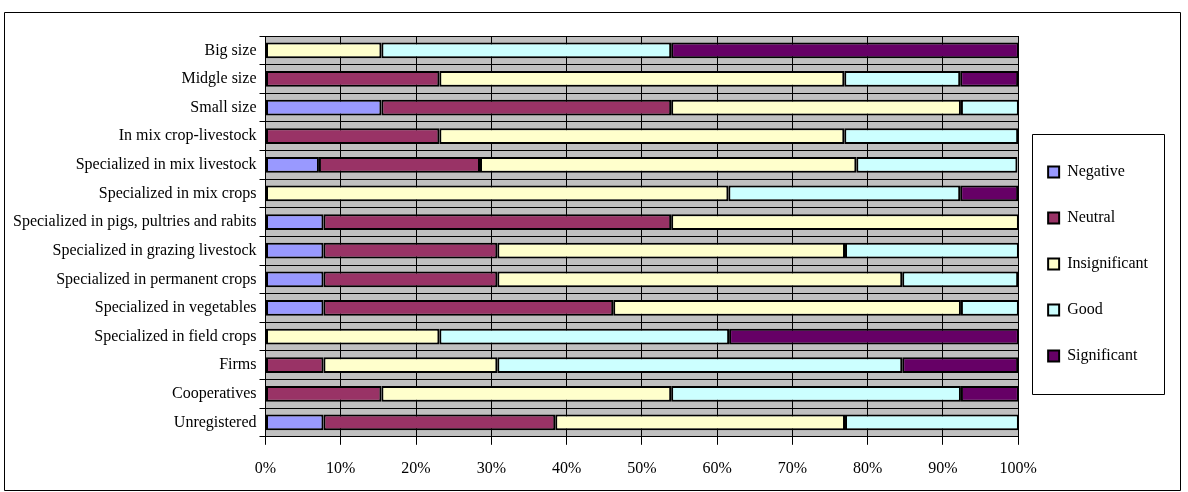  Describe the element at coordinates (238, 364) in the screenshot. I see `y-tick-label: Firms` at that location.